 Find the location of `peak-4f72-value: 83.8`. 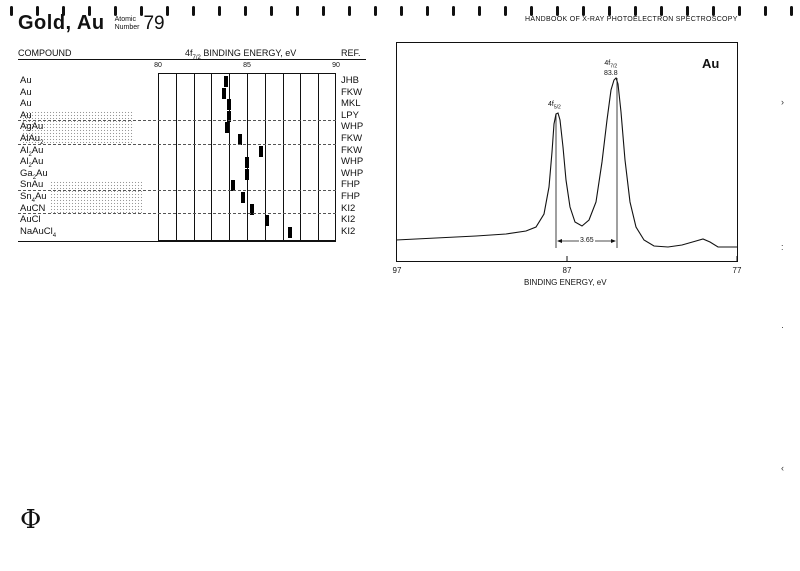

peak-4f72-value: 83.8 is located at coordinates (611, 74).